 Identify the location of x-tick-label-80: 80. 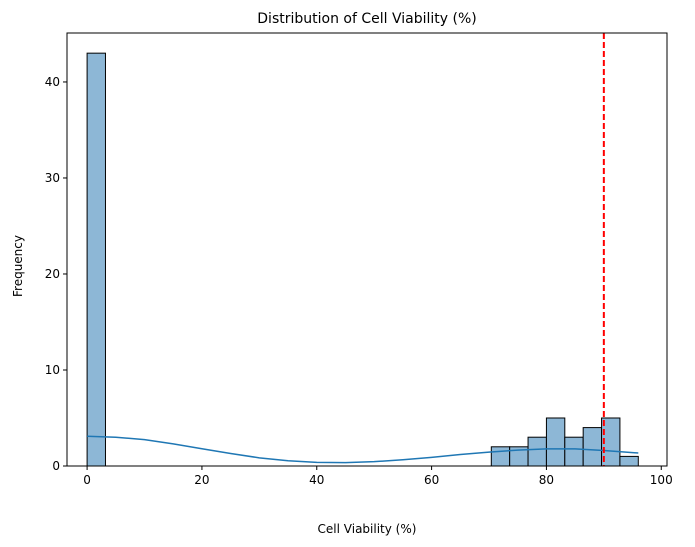
(546, 480).